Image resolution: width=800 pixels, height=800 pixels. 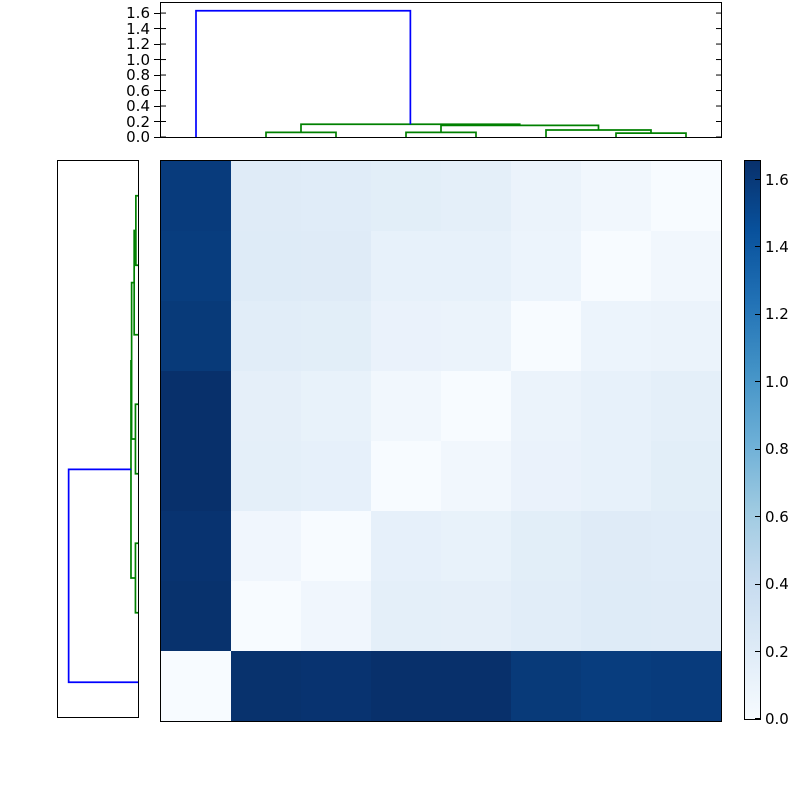 I want to click on colorbar-tick-label: 0.4, so click(x=777, y=584).